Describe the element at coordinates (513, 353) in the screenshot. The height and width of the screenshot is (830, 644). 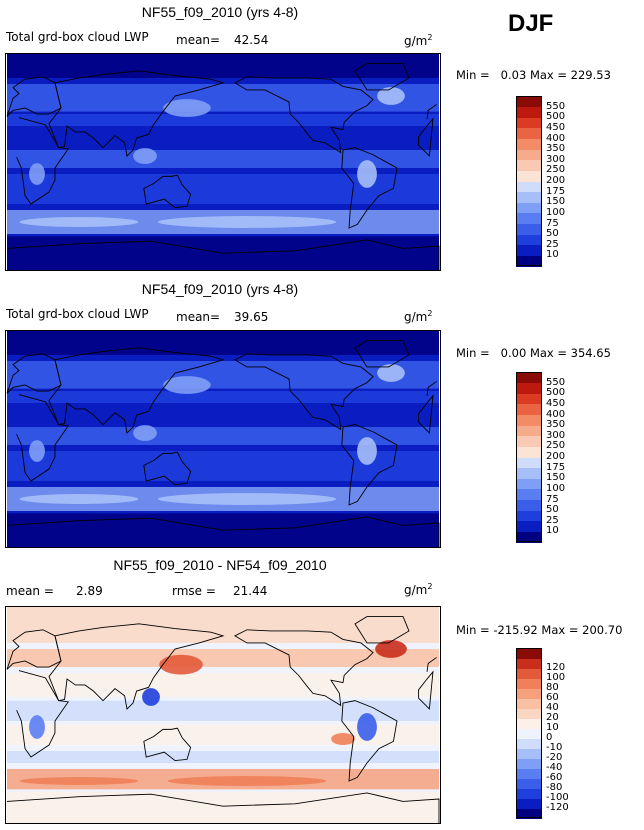
I see `panel-2-min-value: 0.00` at that location.